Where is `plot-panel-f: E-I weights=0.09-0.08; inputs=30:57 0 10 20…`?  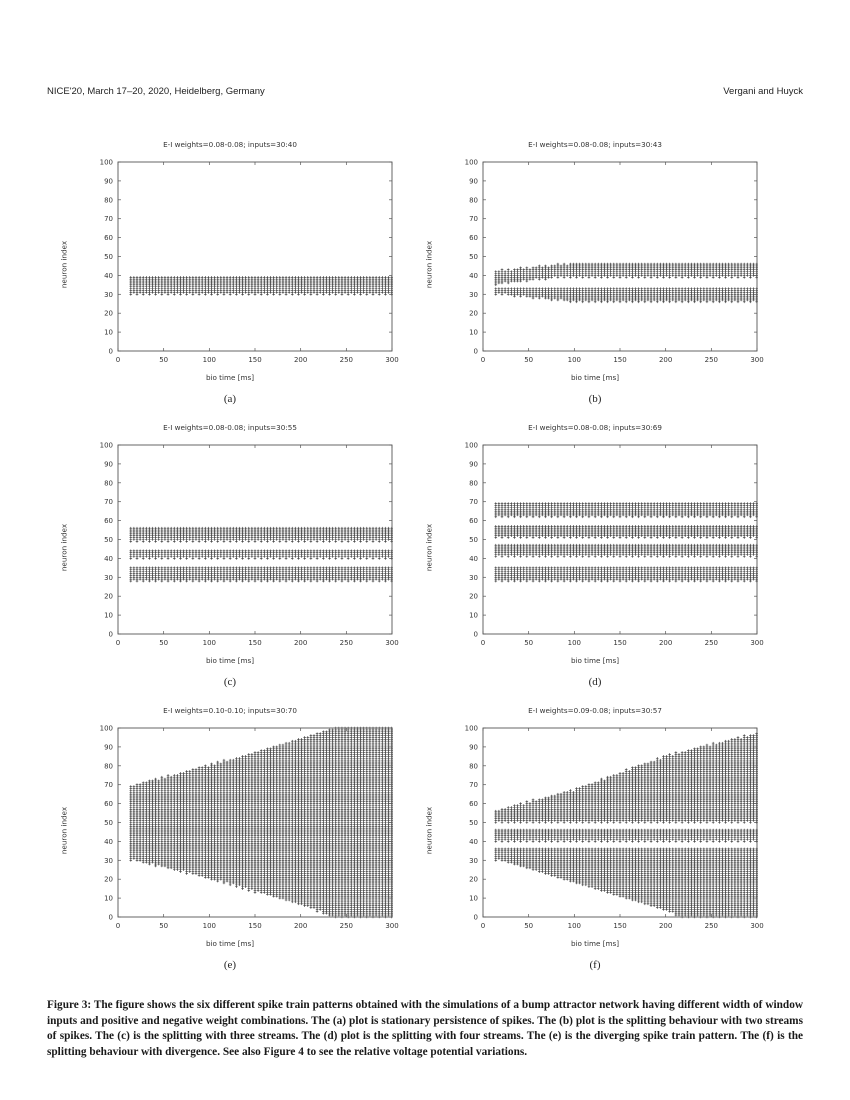 plot-panel-f: E-I weights=0.09-0.08; inputs=30:57 0 10 20… is located at coordinates (595, 841).